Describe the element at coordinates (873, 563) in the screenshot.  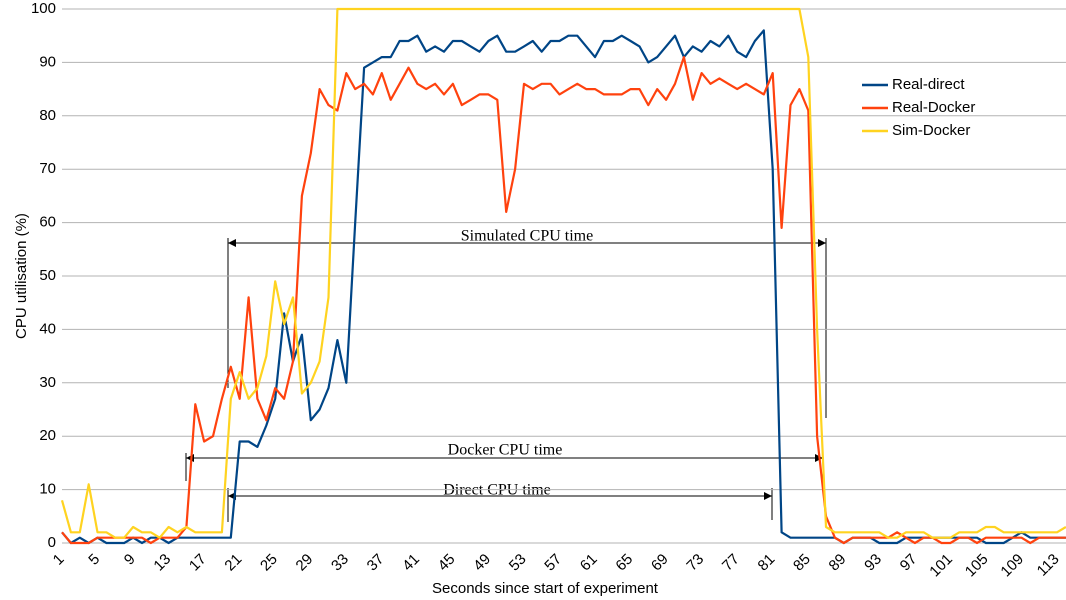
I see `x-tick-label: 93` at that location.